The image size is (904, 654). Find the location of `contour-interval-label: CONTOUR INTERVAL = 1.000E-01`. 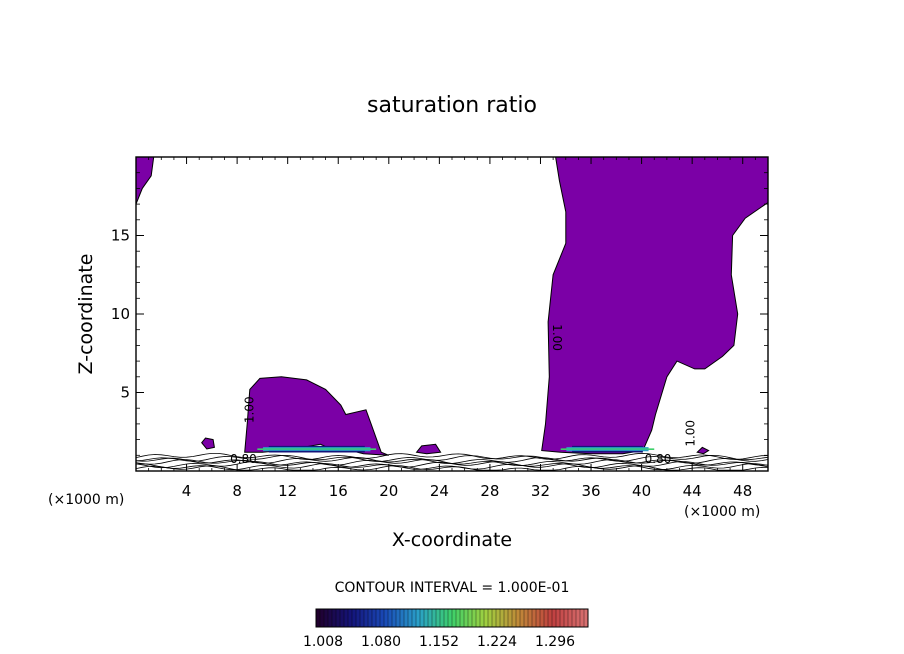

contour-interval-label: CONTOUR INTERVAL = 1.000E-01 is located at coordinates (452, 588).